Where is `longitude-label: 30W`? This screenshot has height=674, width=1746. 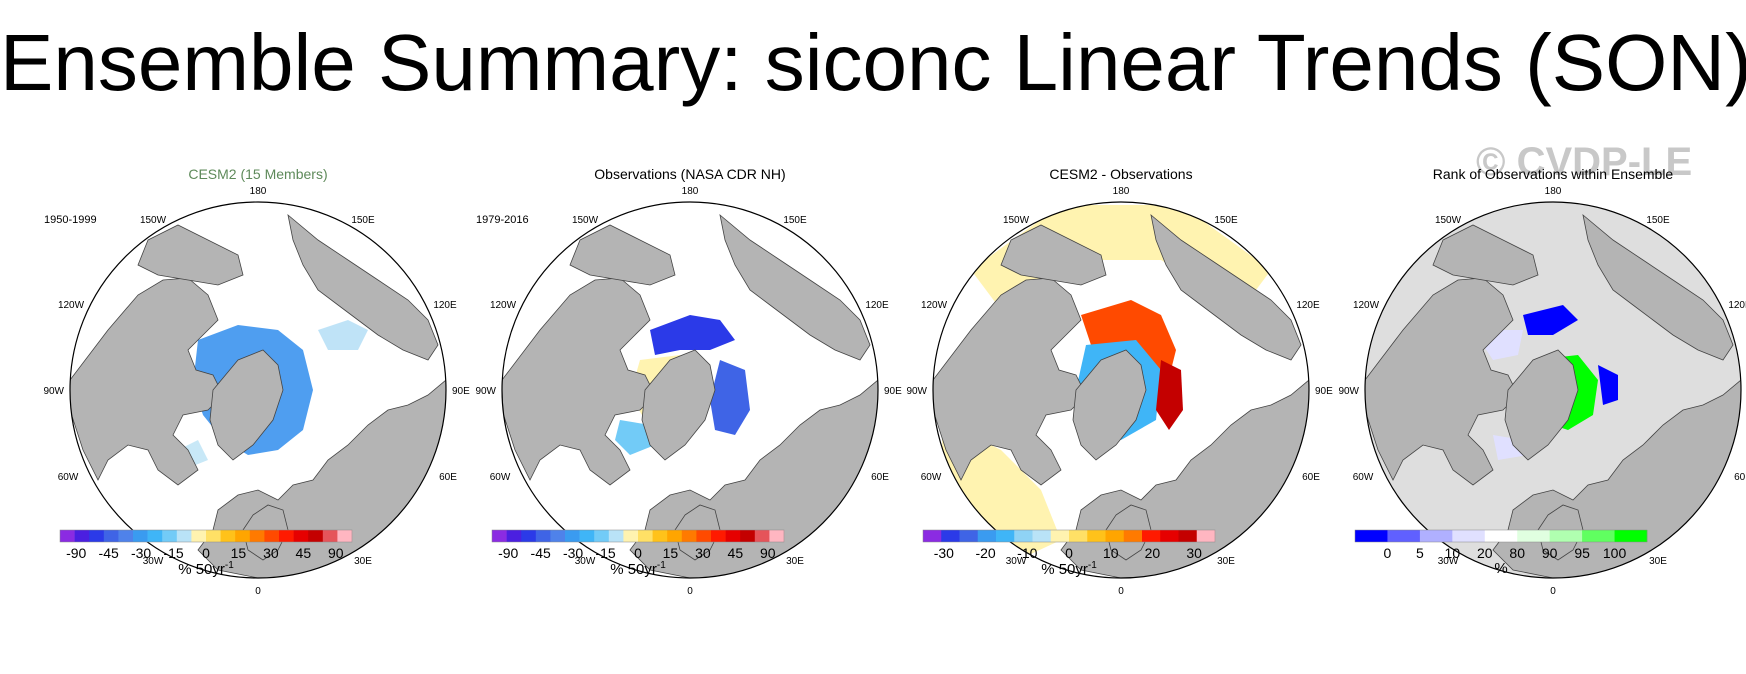
longitude-label: 30W is located at coordinates (1448, 561).